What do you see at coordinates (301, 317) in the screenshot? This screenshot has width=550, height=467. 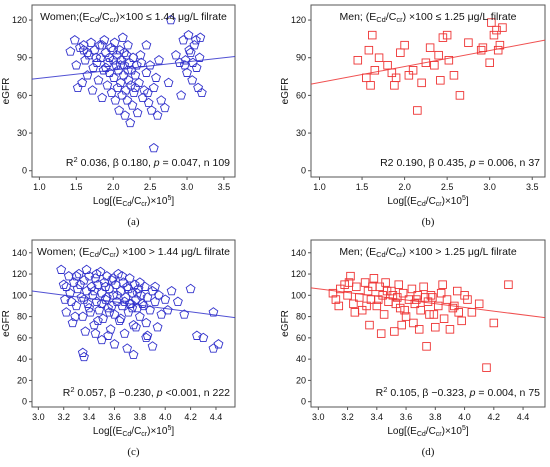 I see `y-tick-label: 80` at bounding box center [301, 317].